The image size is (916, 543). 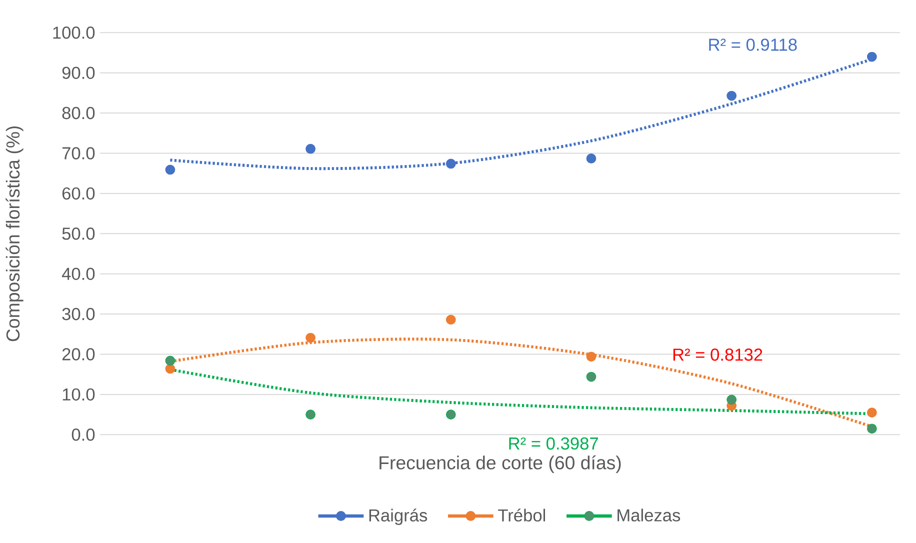 What do you see at coordinates (78, 153) in the screenshot?
I see `y-tick-label: 70.0` at bounding box center [78, 153].